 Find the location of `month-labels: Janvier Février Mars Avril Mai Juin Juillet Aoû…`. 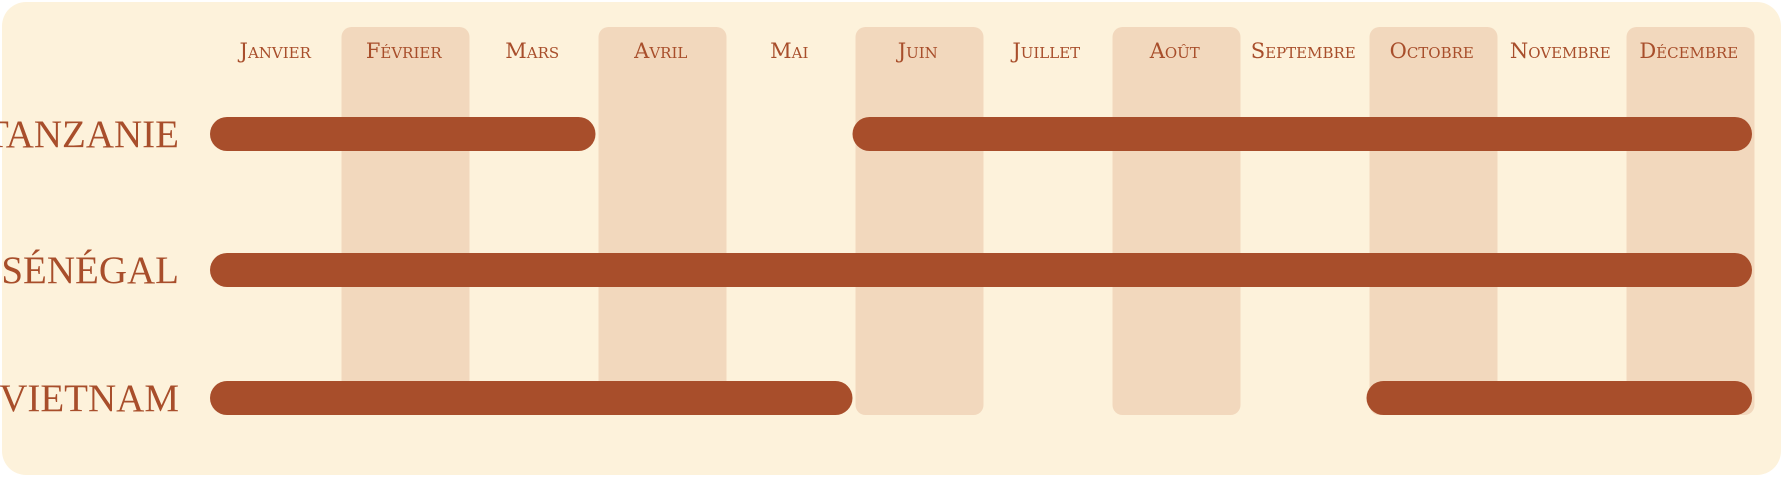

month-labels: Janvier Février Mars Avril Mai Juin Juillet Aoû… is located at coordinates (988, 51).